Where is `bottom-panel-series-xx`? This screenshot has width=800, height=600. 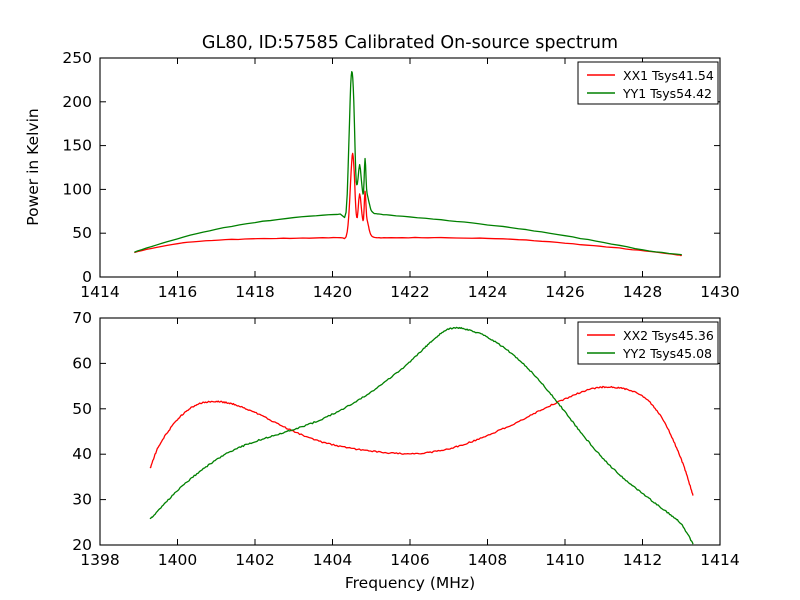 bottom-panel-series-xx is located at coordinates (421, 440).